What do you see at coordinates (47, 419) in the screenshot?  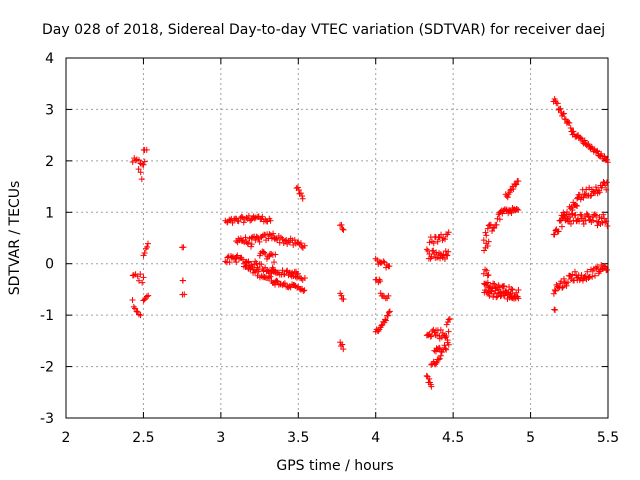 I see `y-tick-label-0: -3` at bounding box center [47, 419].